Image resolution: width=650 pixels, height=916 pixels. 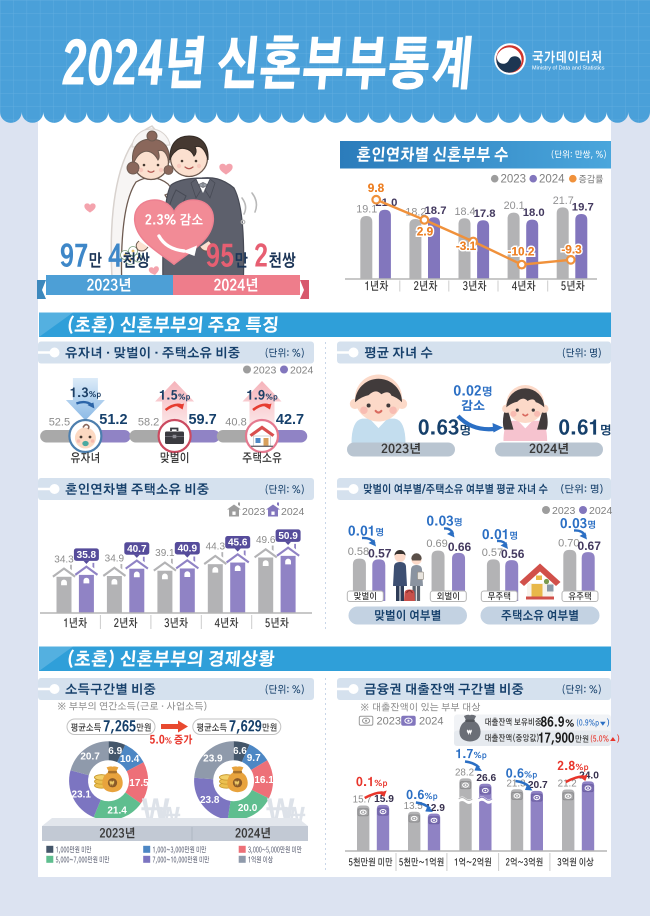 What do you see at coordinates (362, 800) in the screenshot?
I see `svg-text: 15.7` at bounding box center [362, 800].